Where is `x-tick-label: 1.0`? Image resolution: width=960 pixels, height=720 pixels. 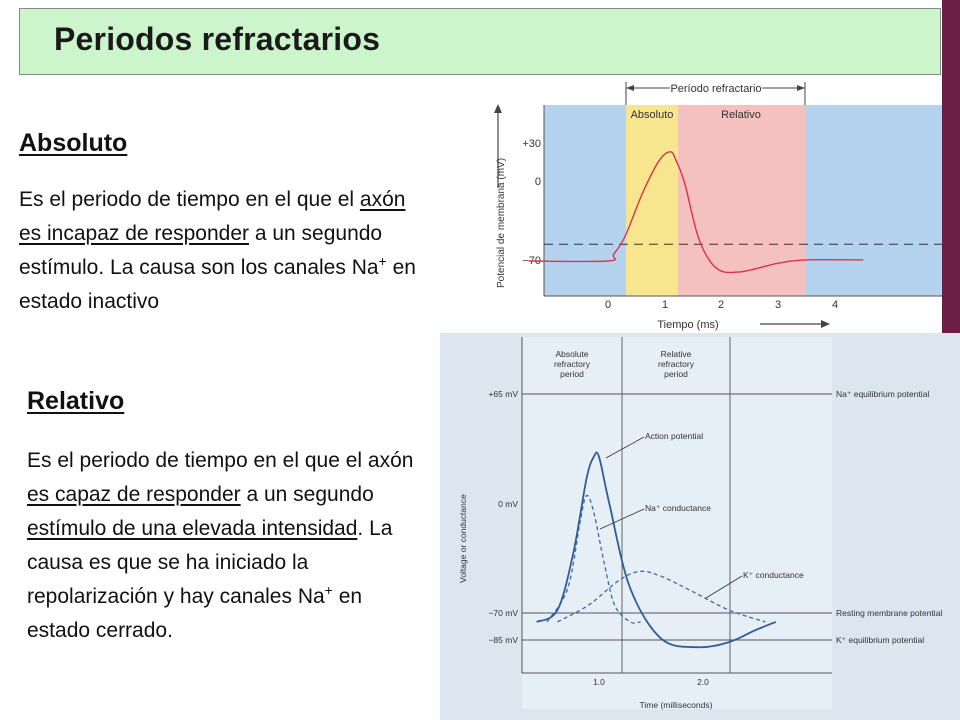
x-tick-label: 1.0 is located at coordinates (599, 682).